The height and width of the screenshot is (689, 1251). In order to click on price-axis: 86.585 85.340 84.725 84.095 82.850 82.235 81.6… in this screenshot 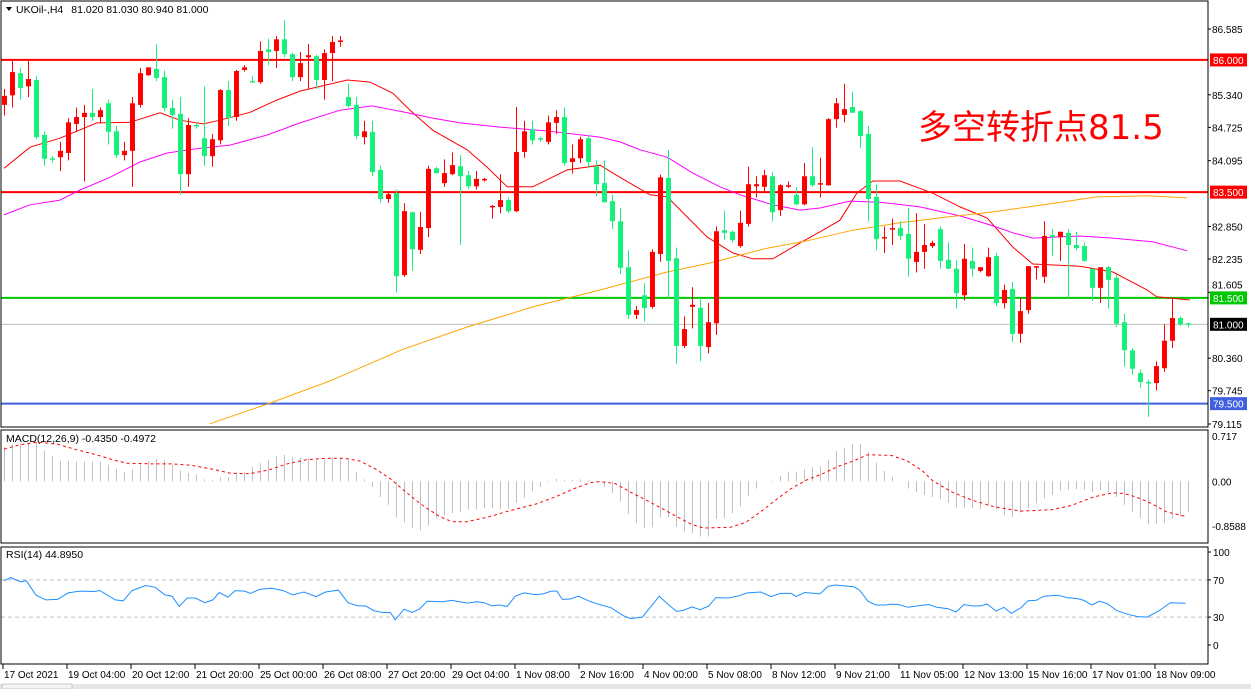, I will do `click(1227, 216)`.